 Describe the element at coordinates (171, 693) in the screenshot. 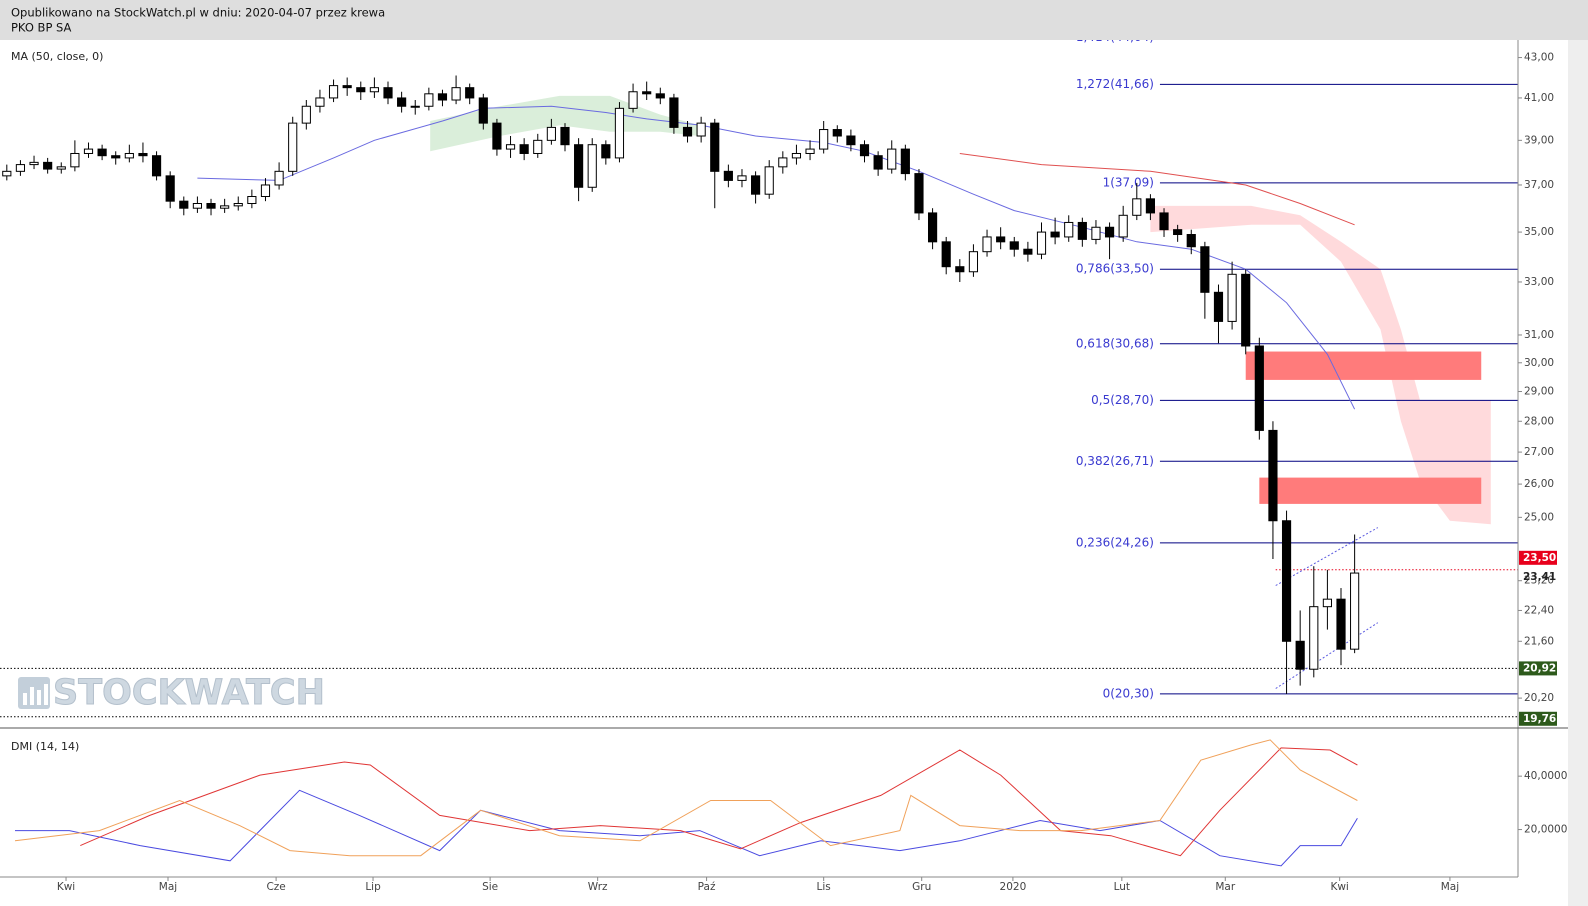

I see `watermark: STOCKWATCH` at that location.